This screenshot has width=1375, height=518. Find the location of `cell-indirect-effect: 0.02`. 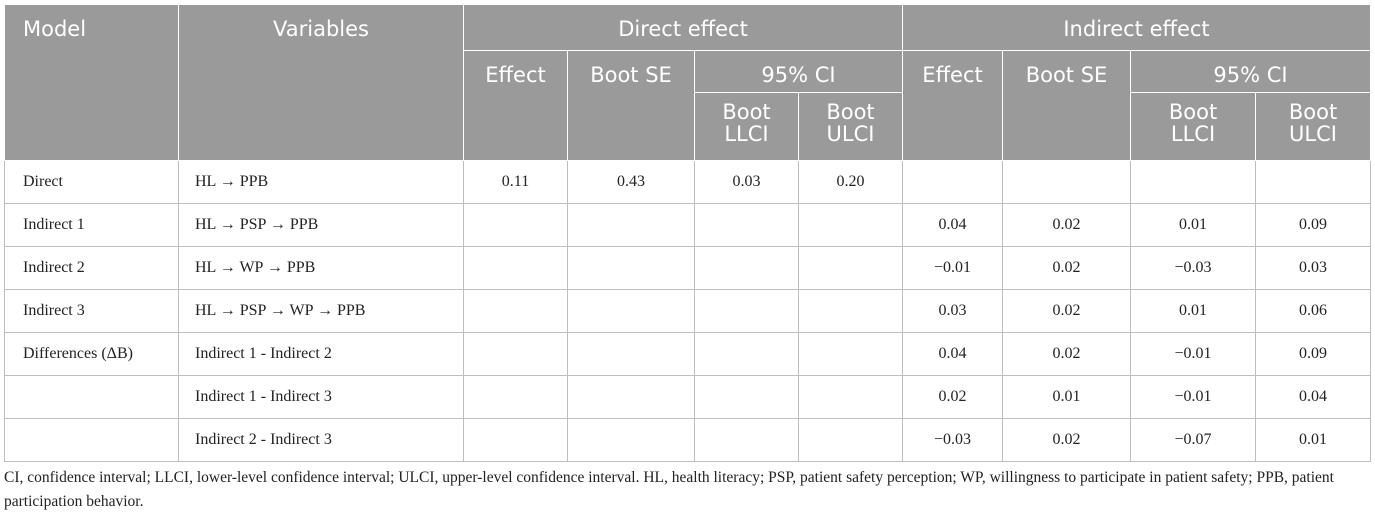

cell-indirect-effect: 0.02 is located at coordinates (953, 397).